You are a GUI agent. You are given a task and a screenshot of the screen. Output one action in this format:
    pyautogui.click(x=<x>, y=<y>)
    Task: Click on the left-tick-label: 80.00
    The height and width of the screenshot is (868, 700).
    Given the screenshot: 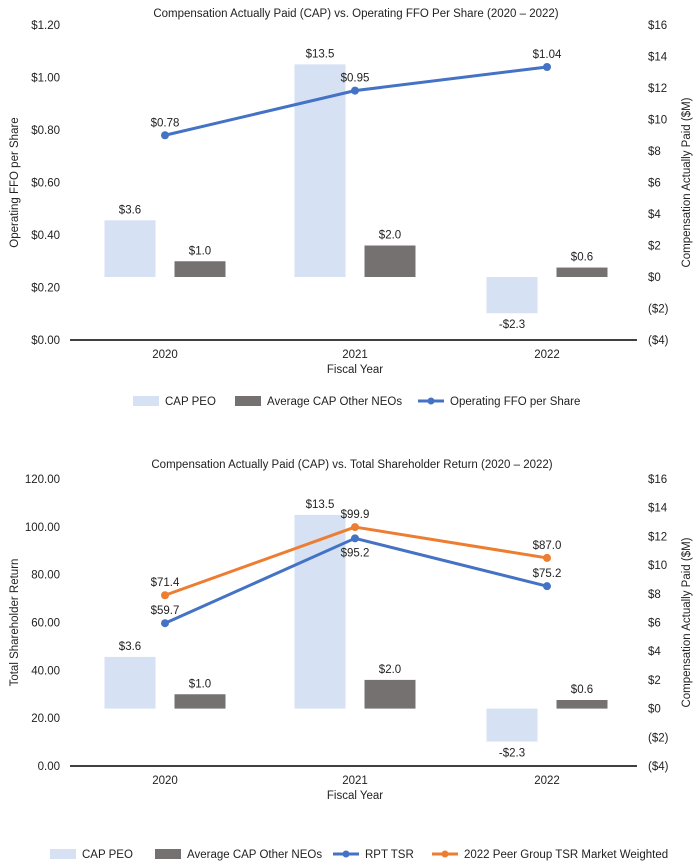 What is the action you would take?
    pyautogui.click(x=45, y=576)
    